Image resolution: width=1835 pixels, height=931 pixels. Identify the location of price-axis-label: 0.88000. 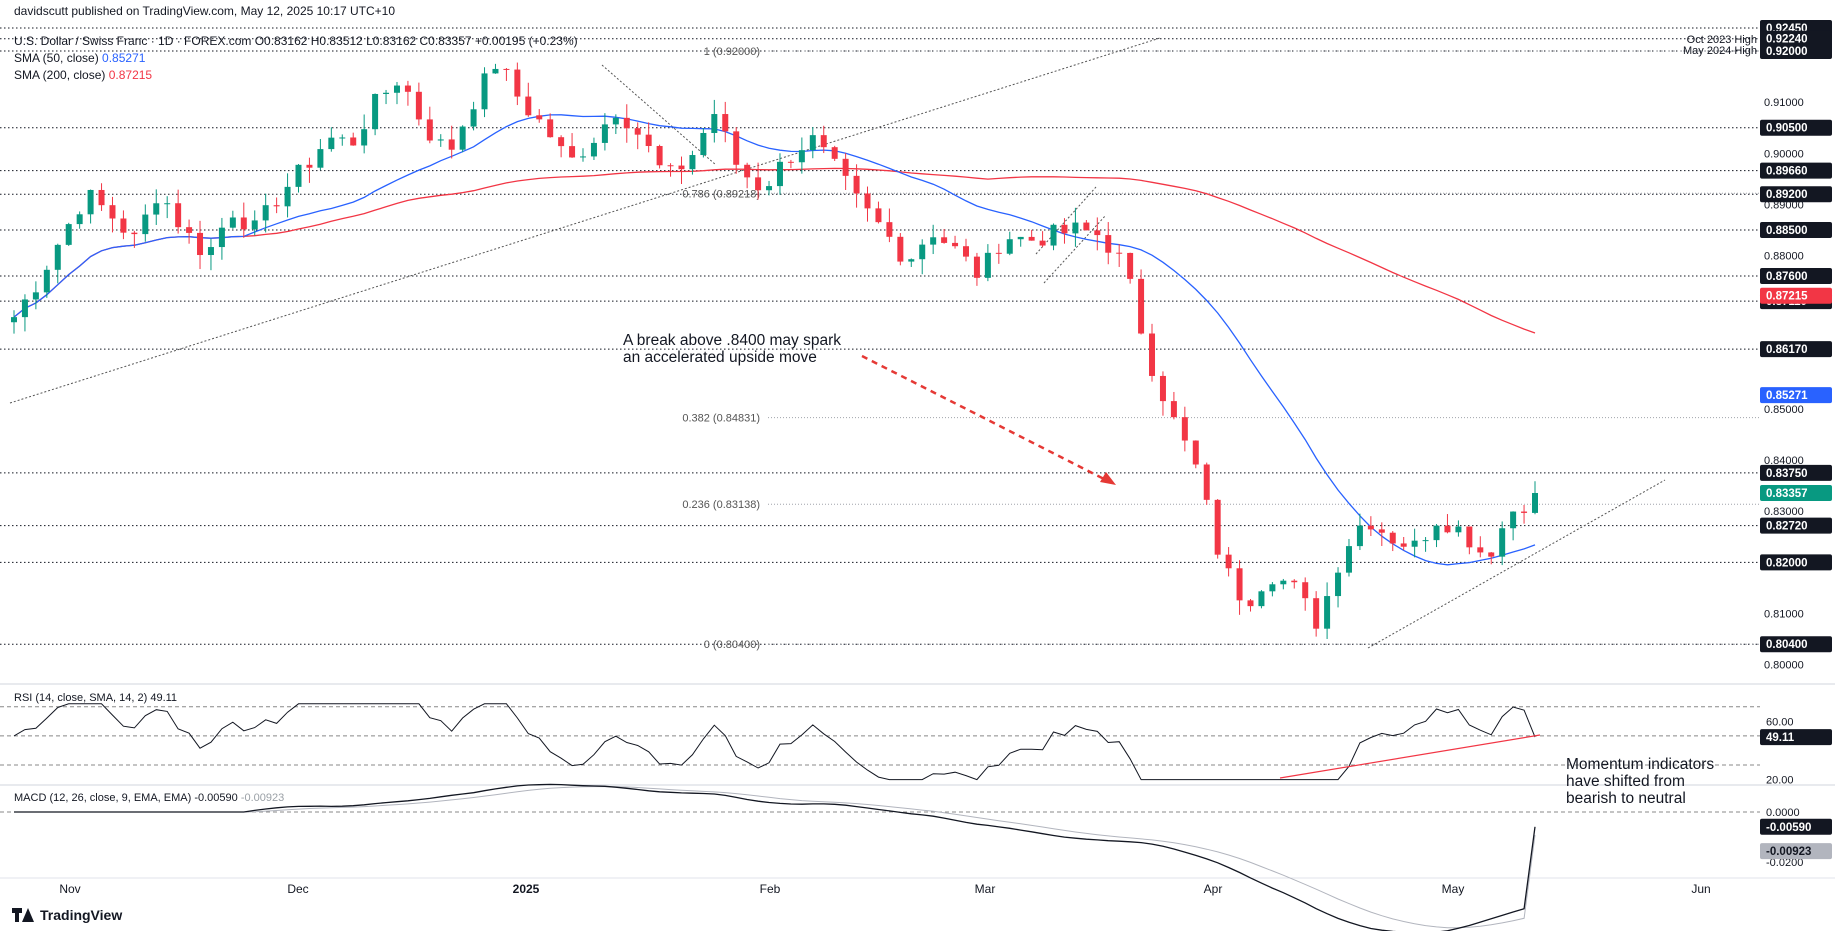
(1784, 257).